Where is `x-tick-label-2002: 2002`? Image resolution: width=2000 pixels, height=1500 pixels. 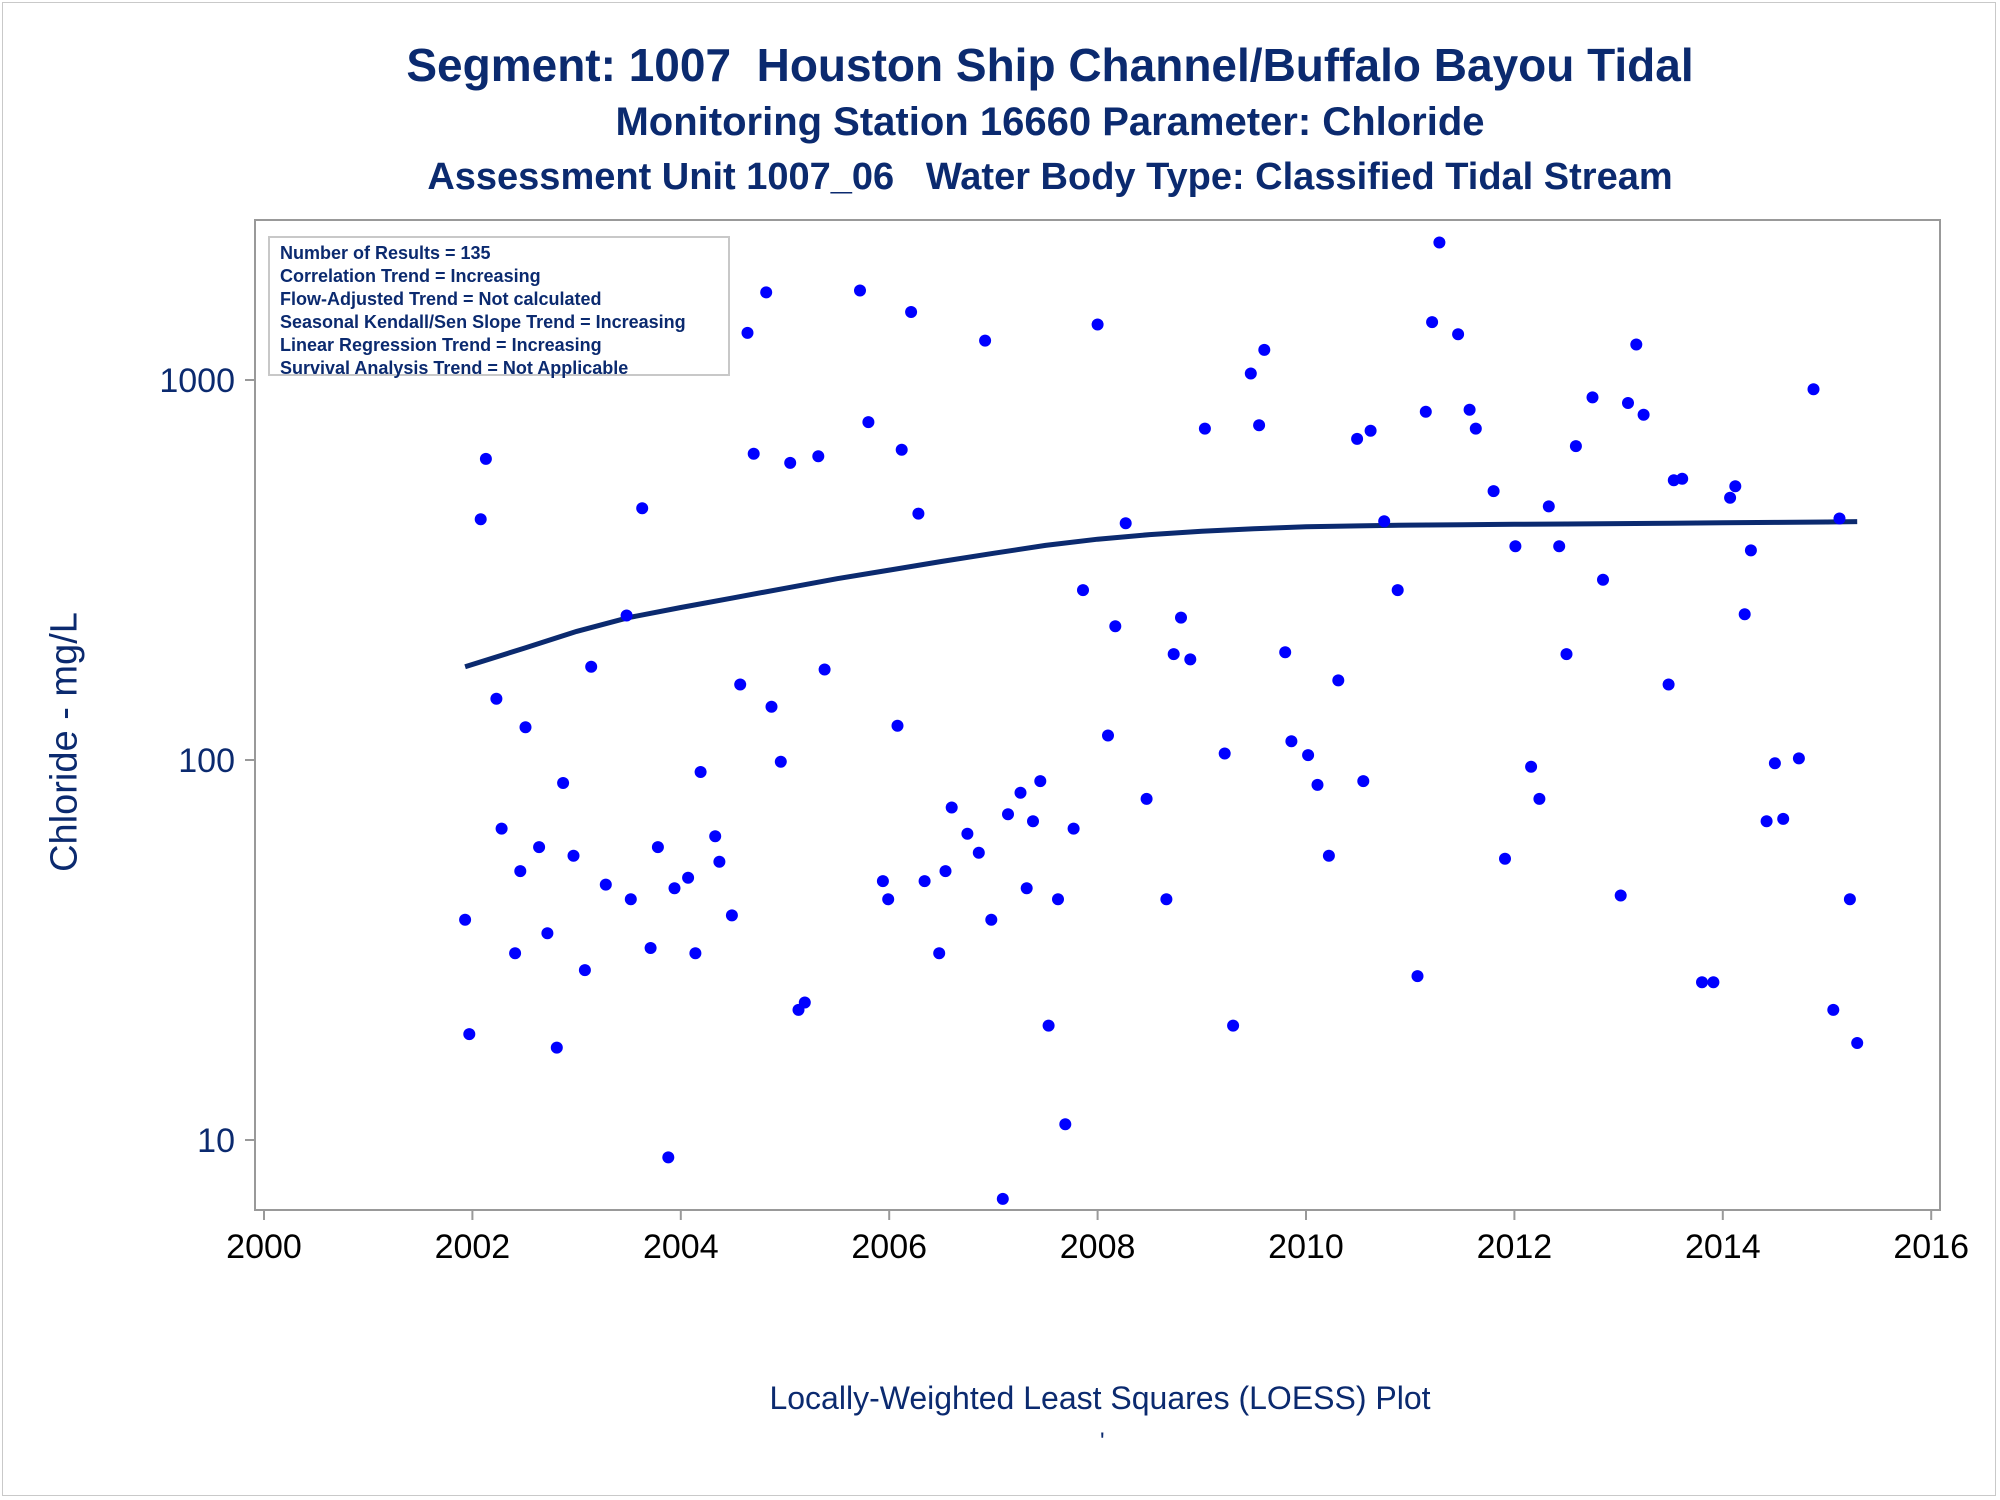 x-tick-label-2002: 2002 is located at coordinates (473, 1247).